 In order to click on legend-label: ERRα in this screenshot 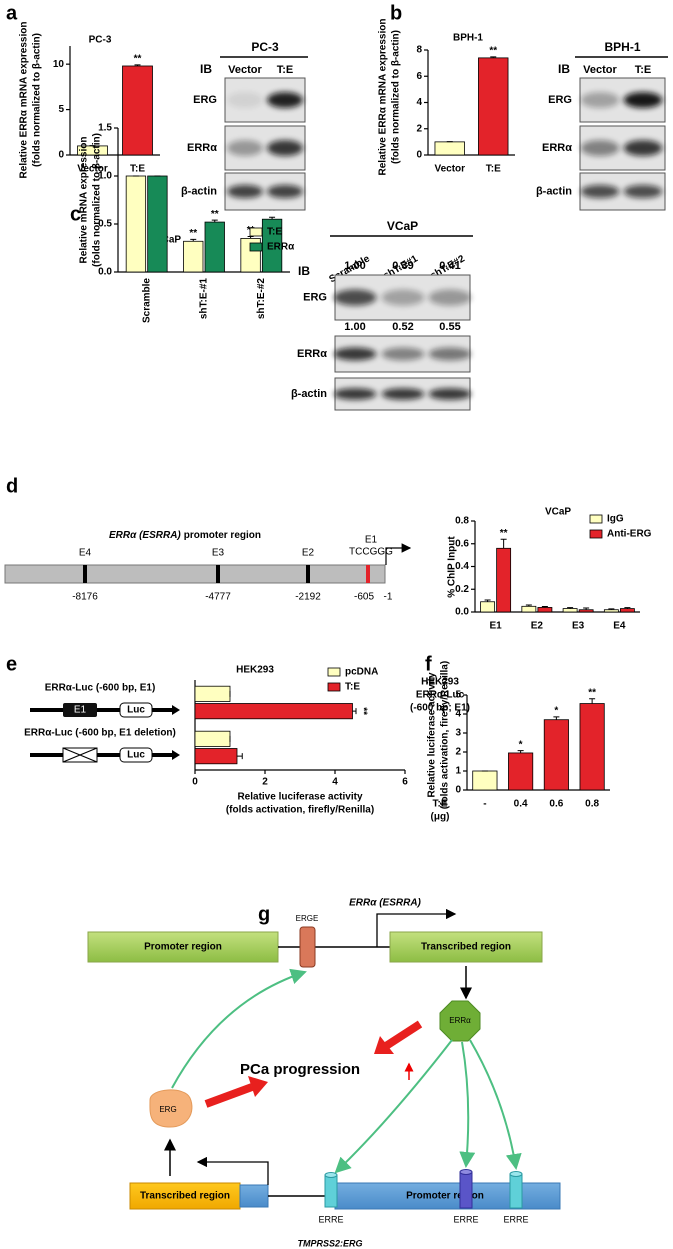, I will do `click(281, 247)`.